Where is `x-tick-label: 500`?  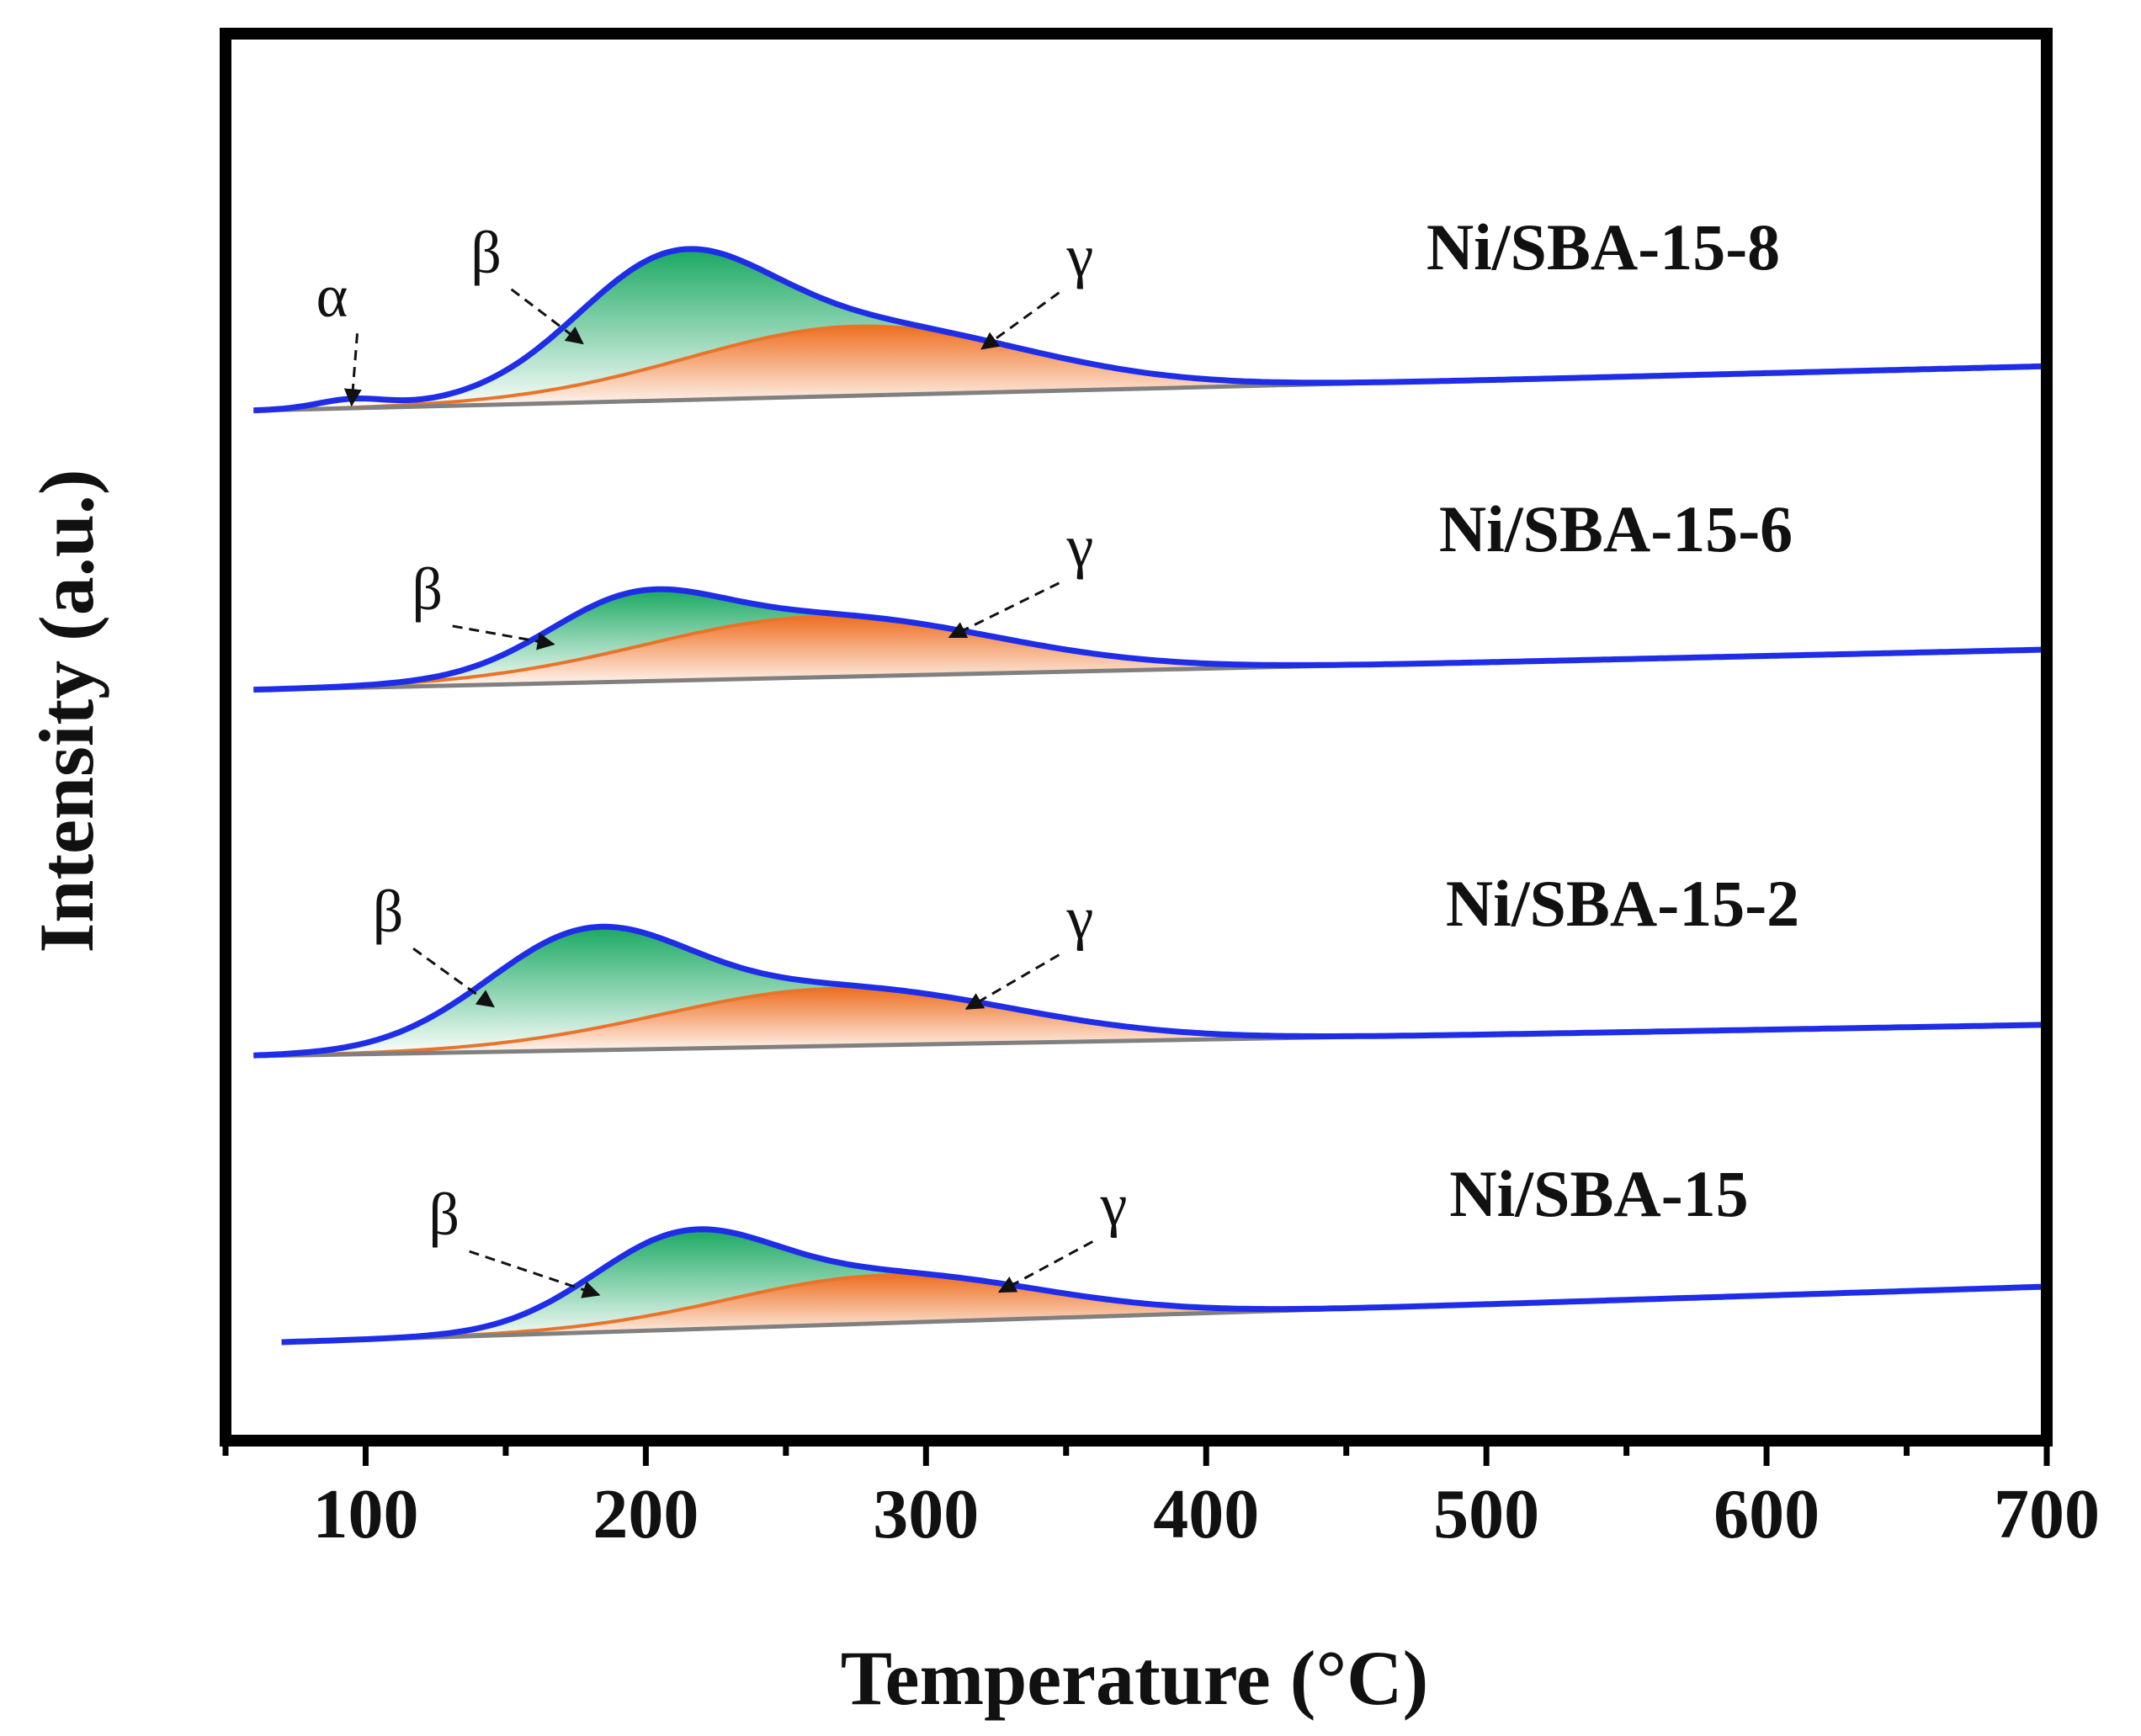
x-tick-label: 500 is located at coordinates (1486, 1514).